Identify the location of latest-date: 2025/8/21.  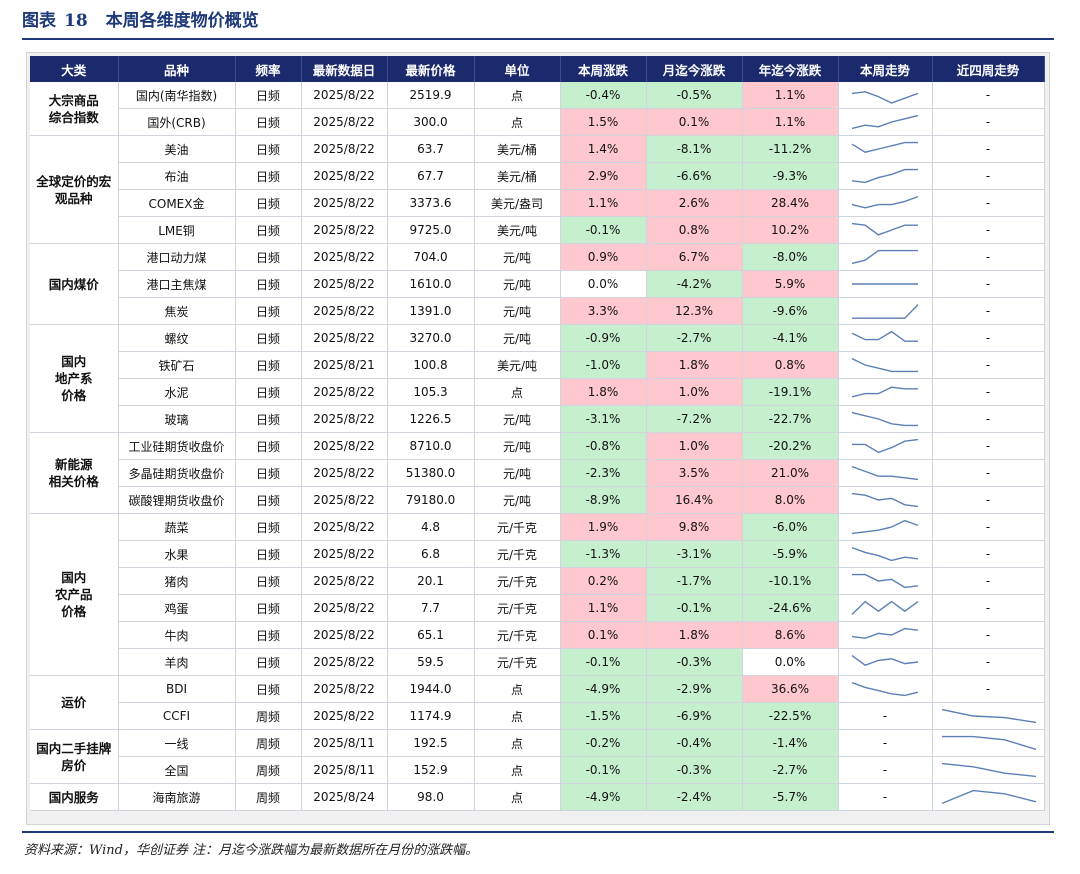
(344, 365).